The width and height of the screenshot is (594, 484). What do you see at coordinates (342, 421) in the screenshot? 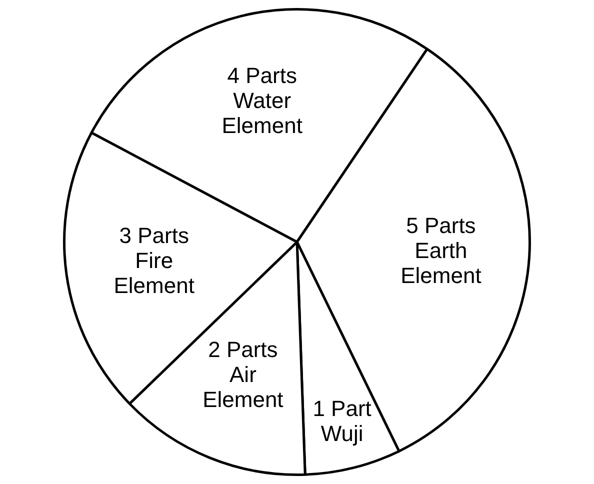
I see `slice-label: 1 Part Wuji` at bounding box center [342, 421].